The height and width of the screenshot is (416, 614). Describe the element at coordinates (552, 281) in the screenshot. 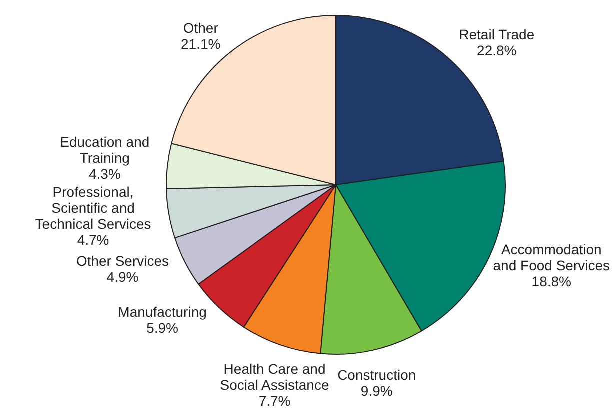

I see `data-label: 18.8%` at that location.